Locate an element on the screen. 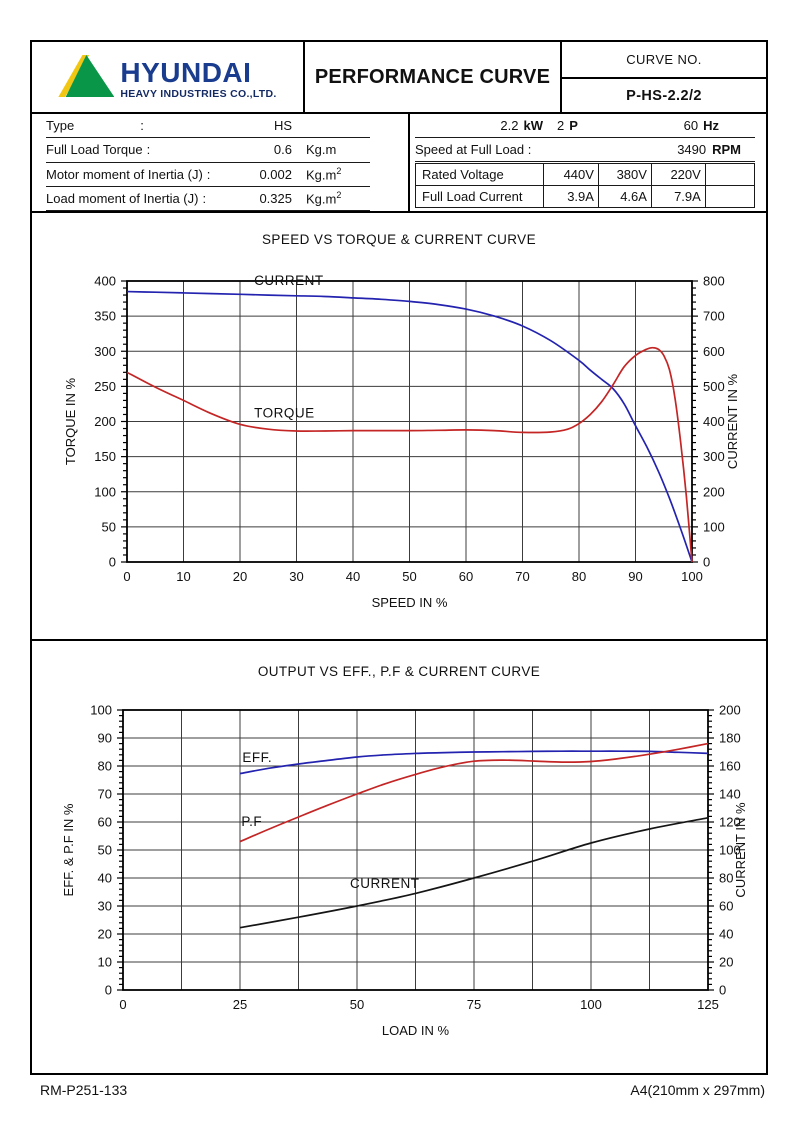  speed-value: 3490 is located at coordinates (692, 149).